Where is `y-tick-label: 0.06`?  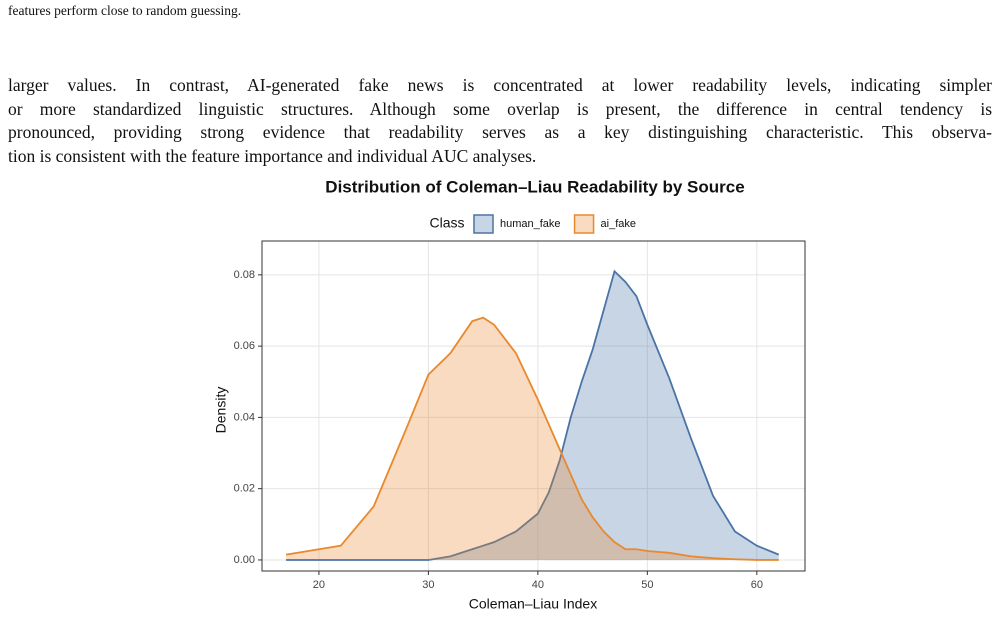 y-tick-label: 0.06 is located at coordinates (244, 346).